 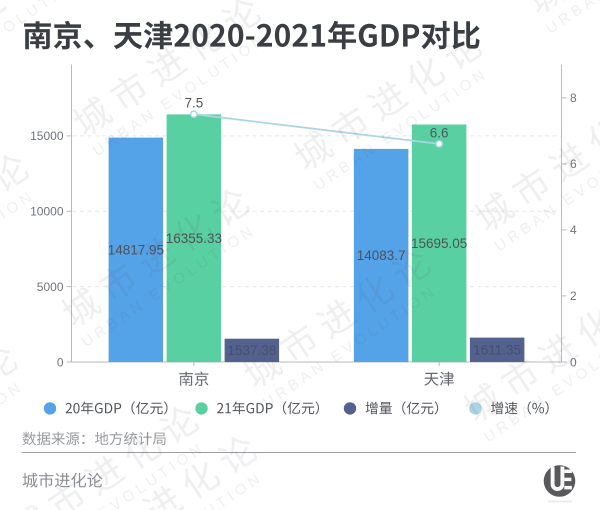 I want to click on svg-text: 10000, so click(x=47, y=212).